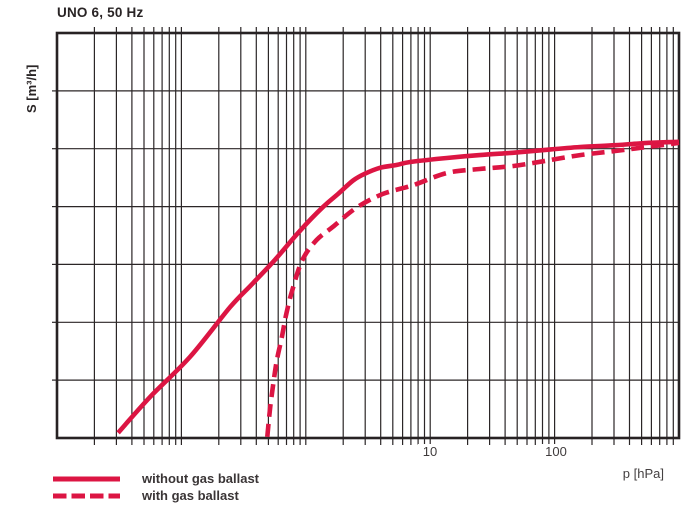 The width and height of the screenshot is (698, 510). I want to click on legend-line-dashed-icon, so click(86, 495).